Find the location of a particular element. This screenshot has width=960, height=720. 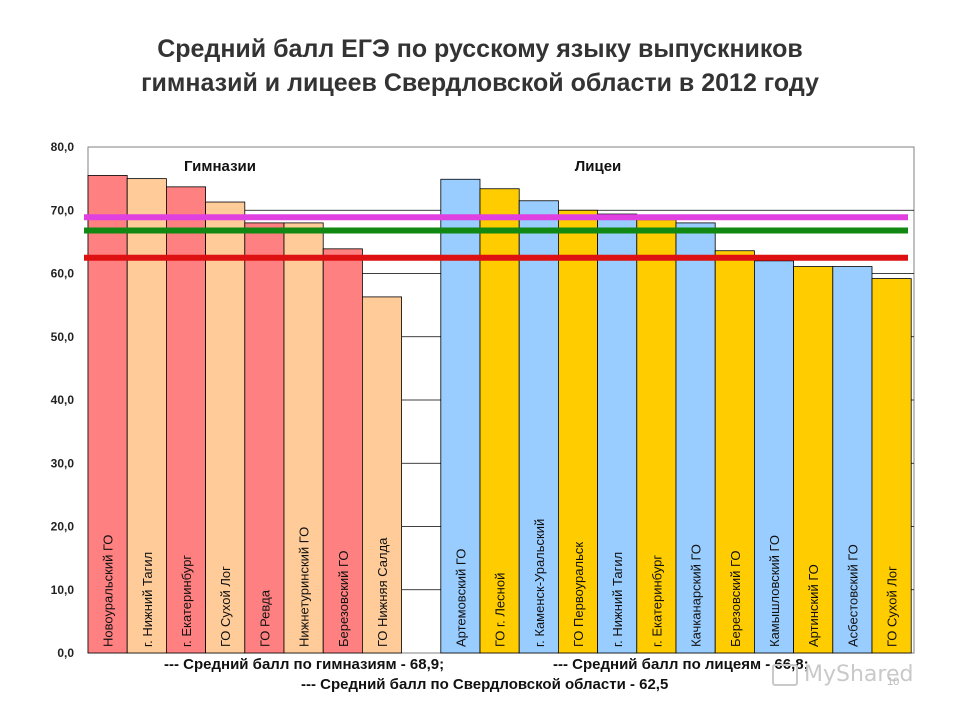

category-label: ГО Нижняя Салда is located at coordinates (382, 592).